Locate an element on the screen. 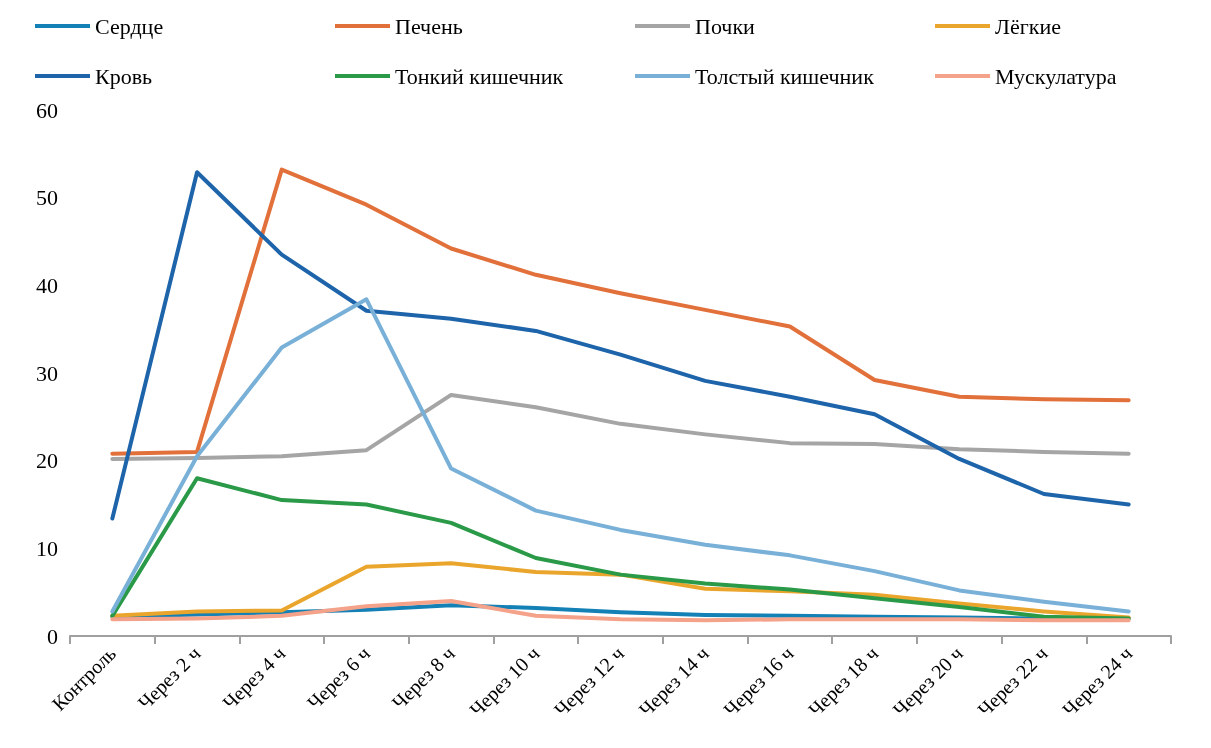  y-tick-label: 50 is located at coordinates (47, 198).